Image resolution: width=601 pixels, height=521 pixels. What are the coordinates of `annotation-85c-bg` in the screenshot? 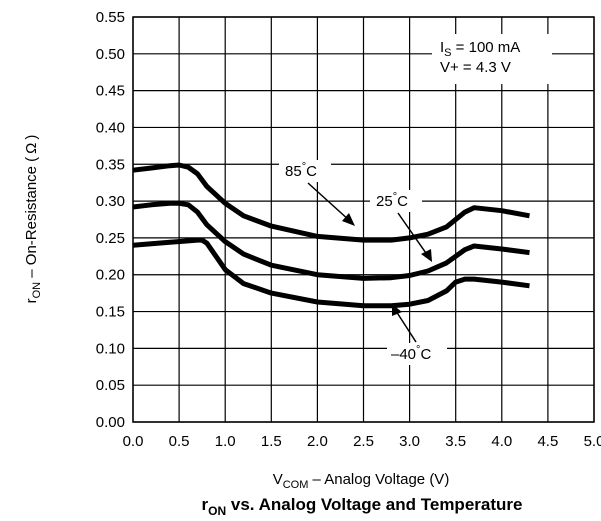 It's located at (305, 171).